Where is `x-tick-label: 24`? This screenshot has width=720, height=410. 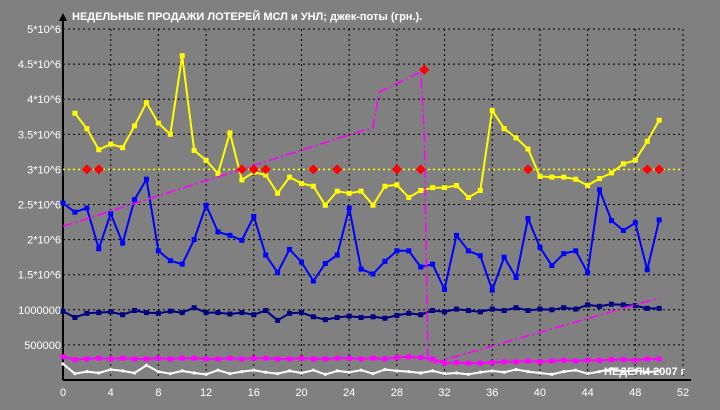
x-tick-label: 24 is located at coordinates (349, 393).